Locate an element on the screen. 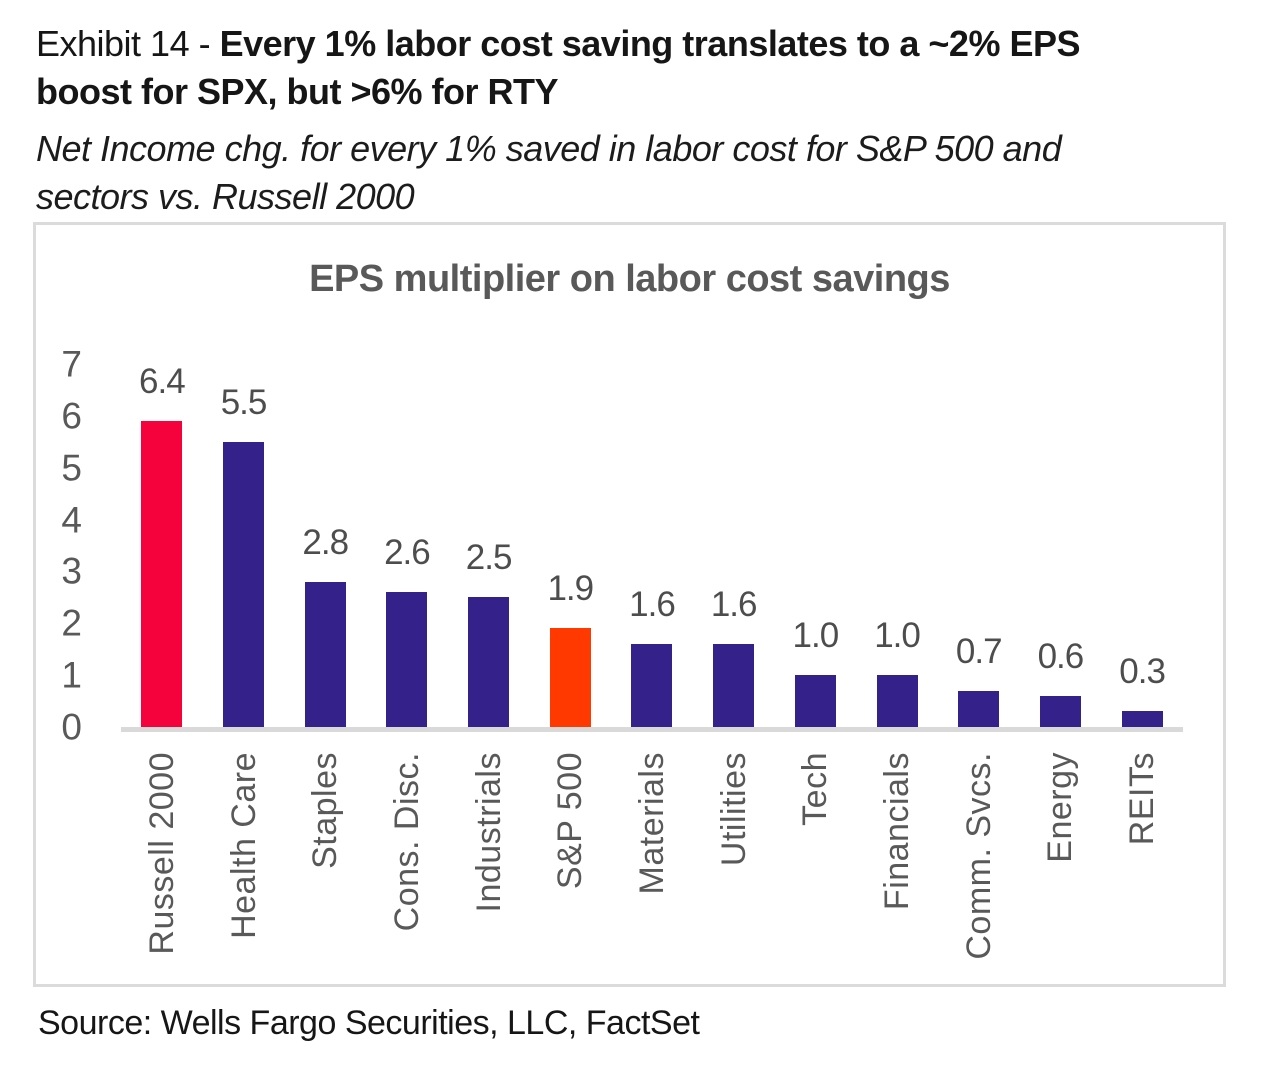  x-axis-label: Comm. Svcs. is located at coordinates (978, 856).